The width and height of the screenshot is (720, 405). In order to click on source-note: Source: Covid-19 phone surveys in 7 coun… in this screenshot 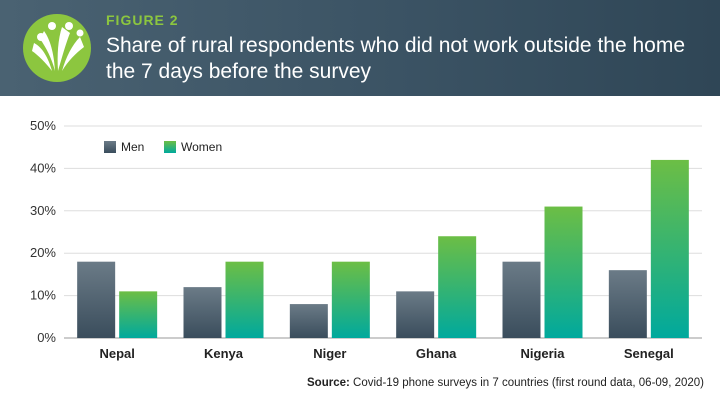, I will do `click(505, 383)`.